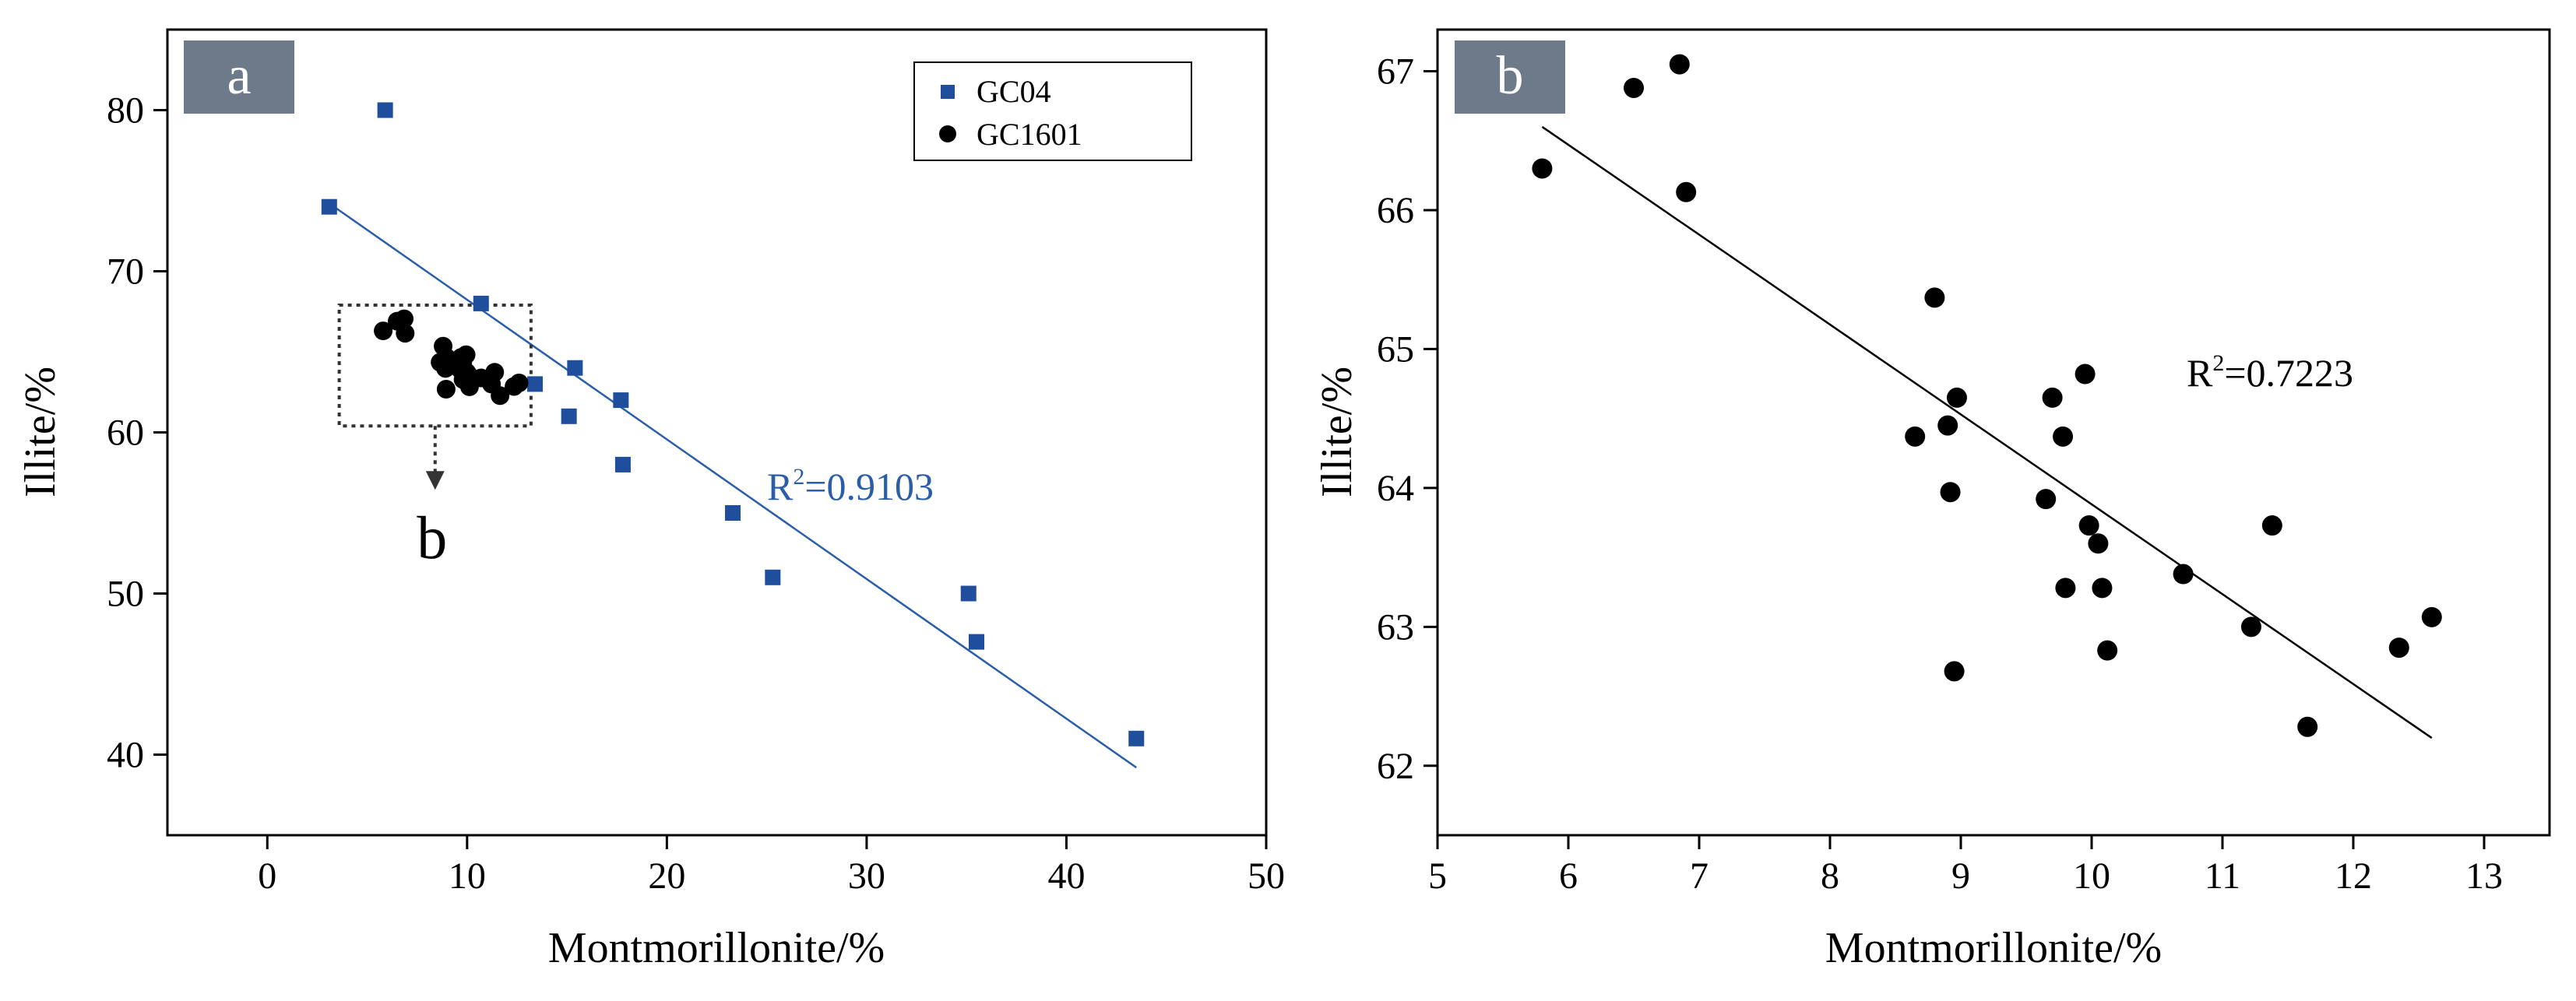  I want to click on y-tick-label-b-62: 62, so click(1395, 766).